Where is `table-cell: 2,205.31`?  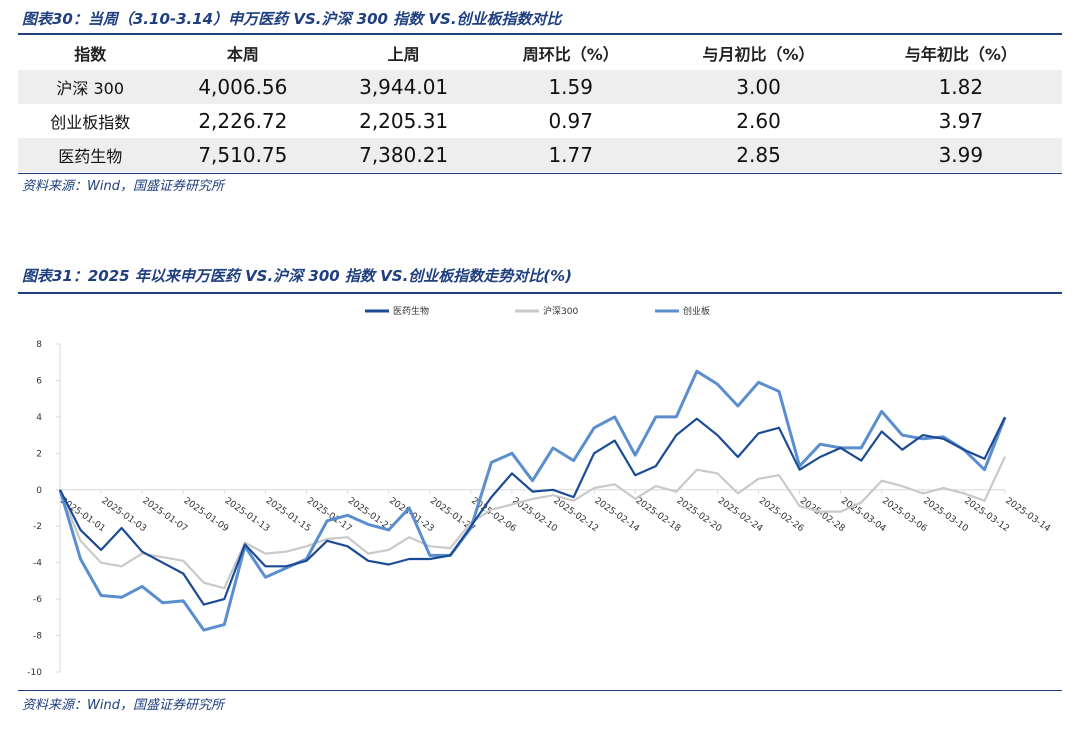 table-cell: 2,205.31 is located at coordinates (404, 121).